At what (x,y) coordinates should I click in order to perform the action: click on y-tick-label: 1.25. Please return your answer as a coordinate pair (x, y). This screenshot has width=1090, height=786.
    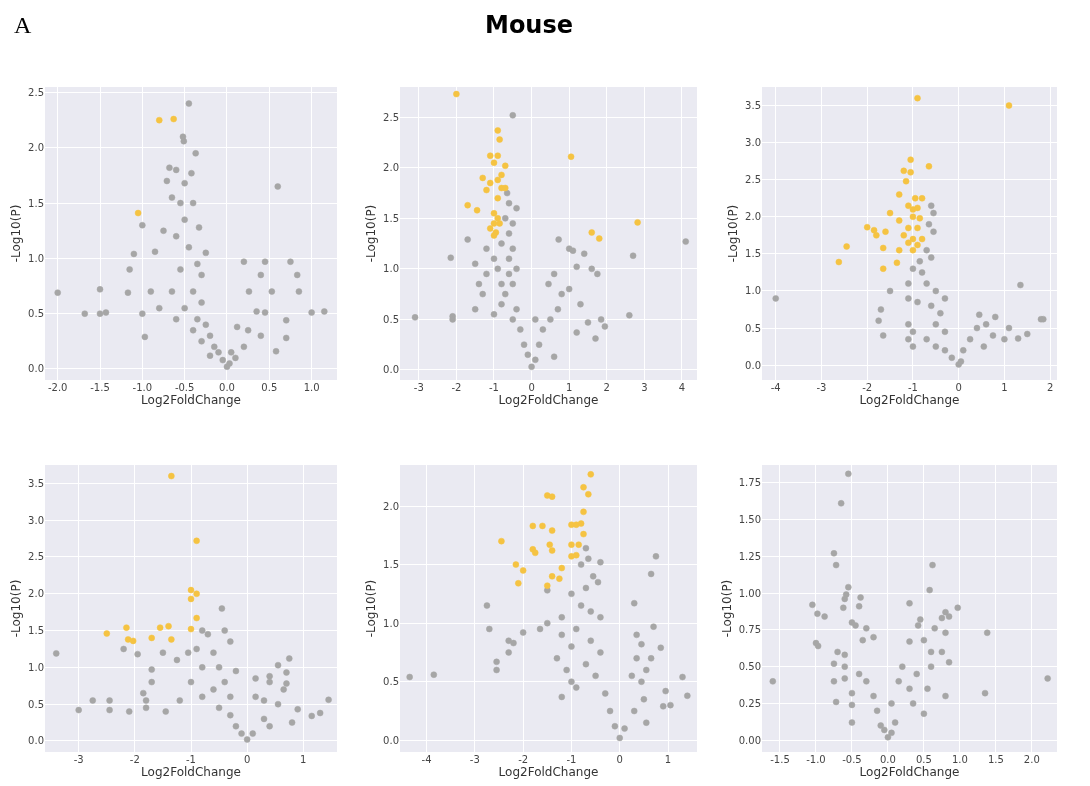
    Looking at the image, I should click on (749, 556).